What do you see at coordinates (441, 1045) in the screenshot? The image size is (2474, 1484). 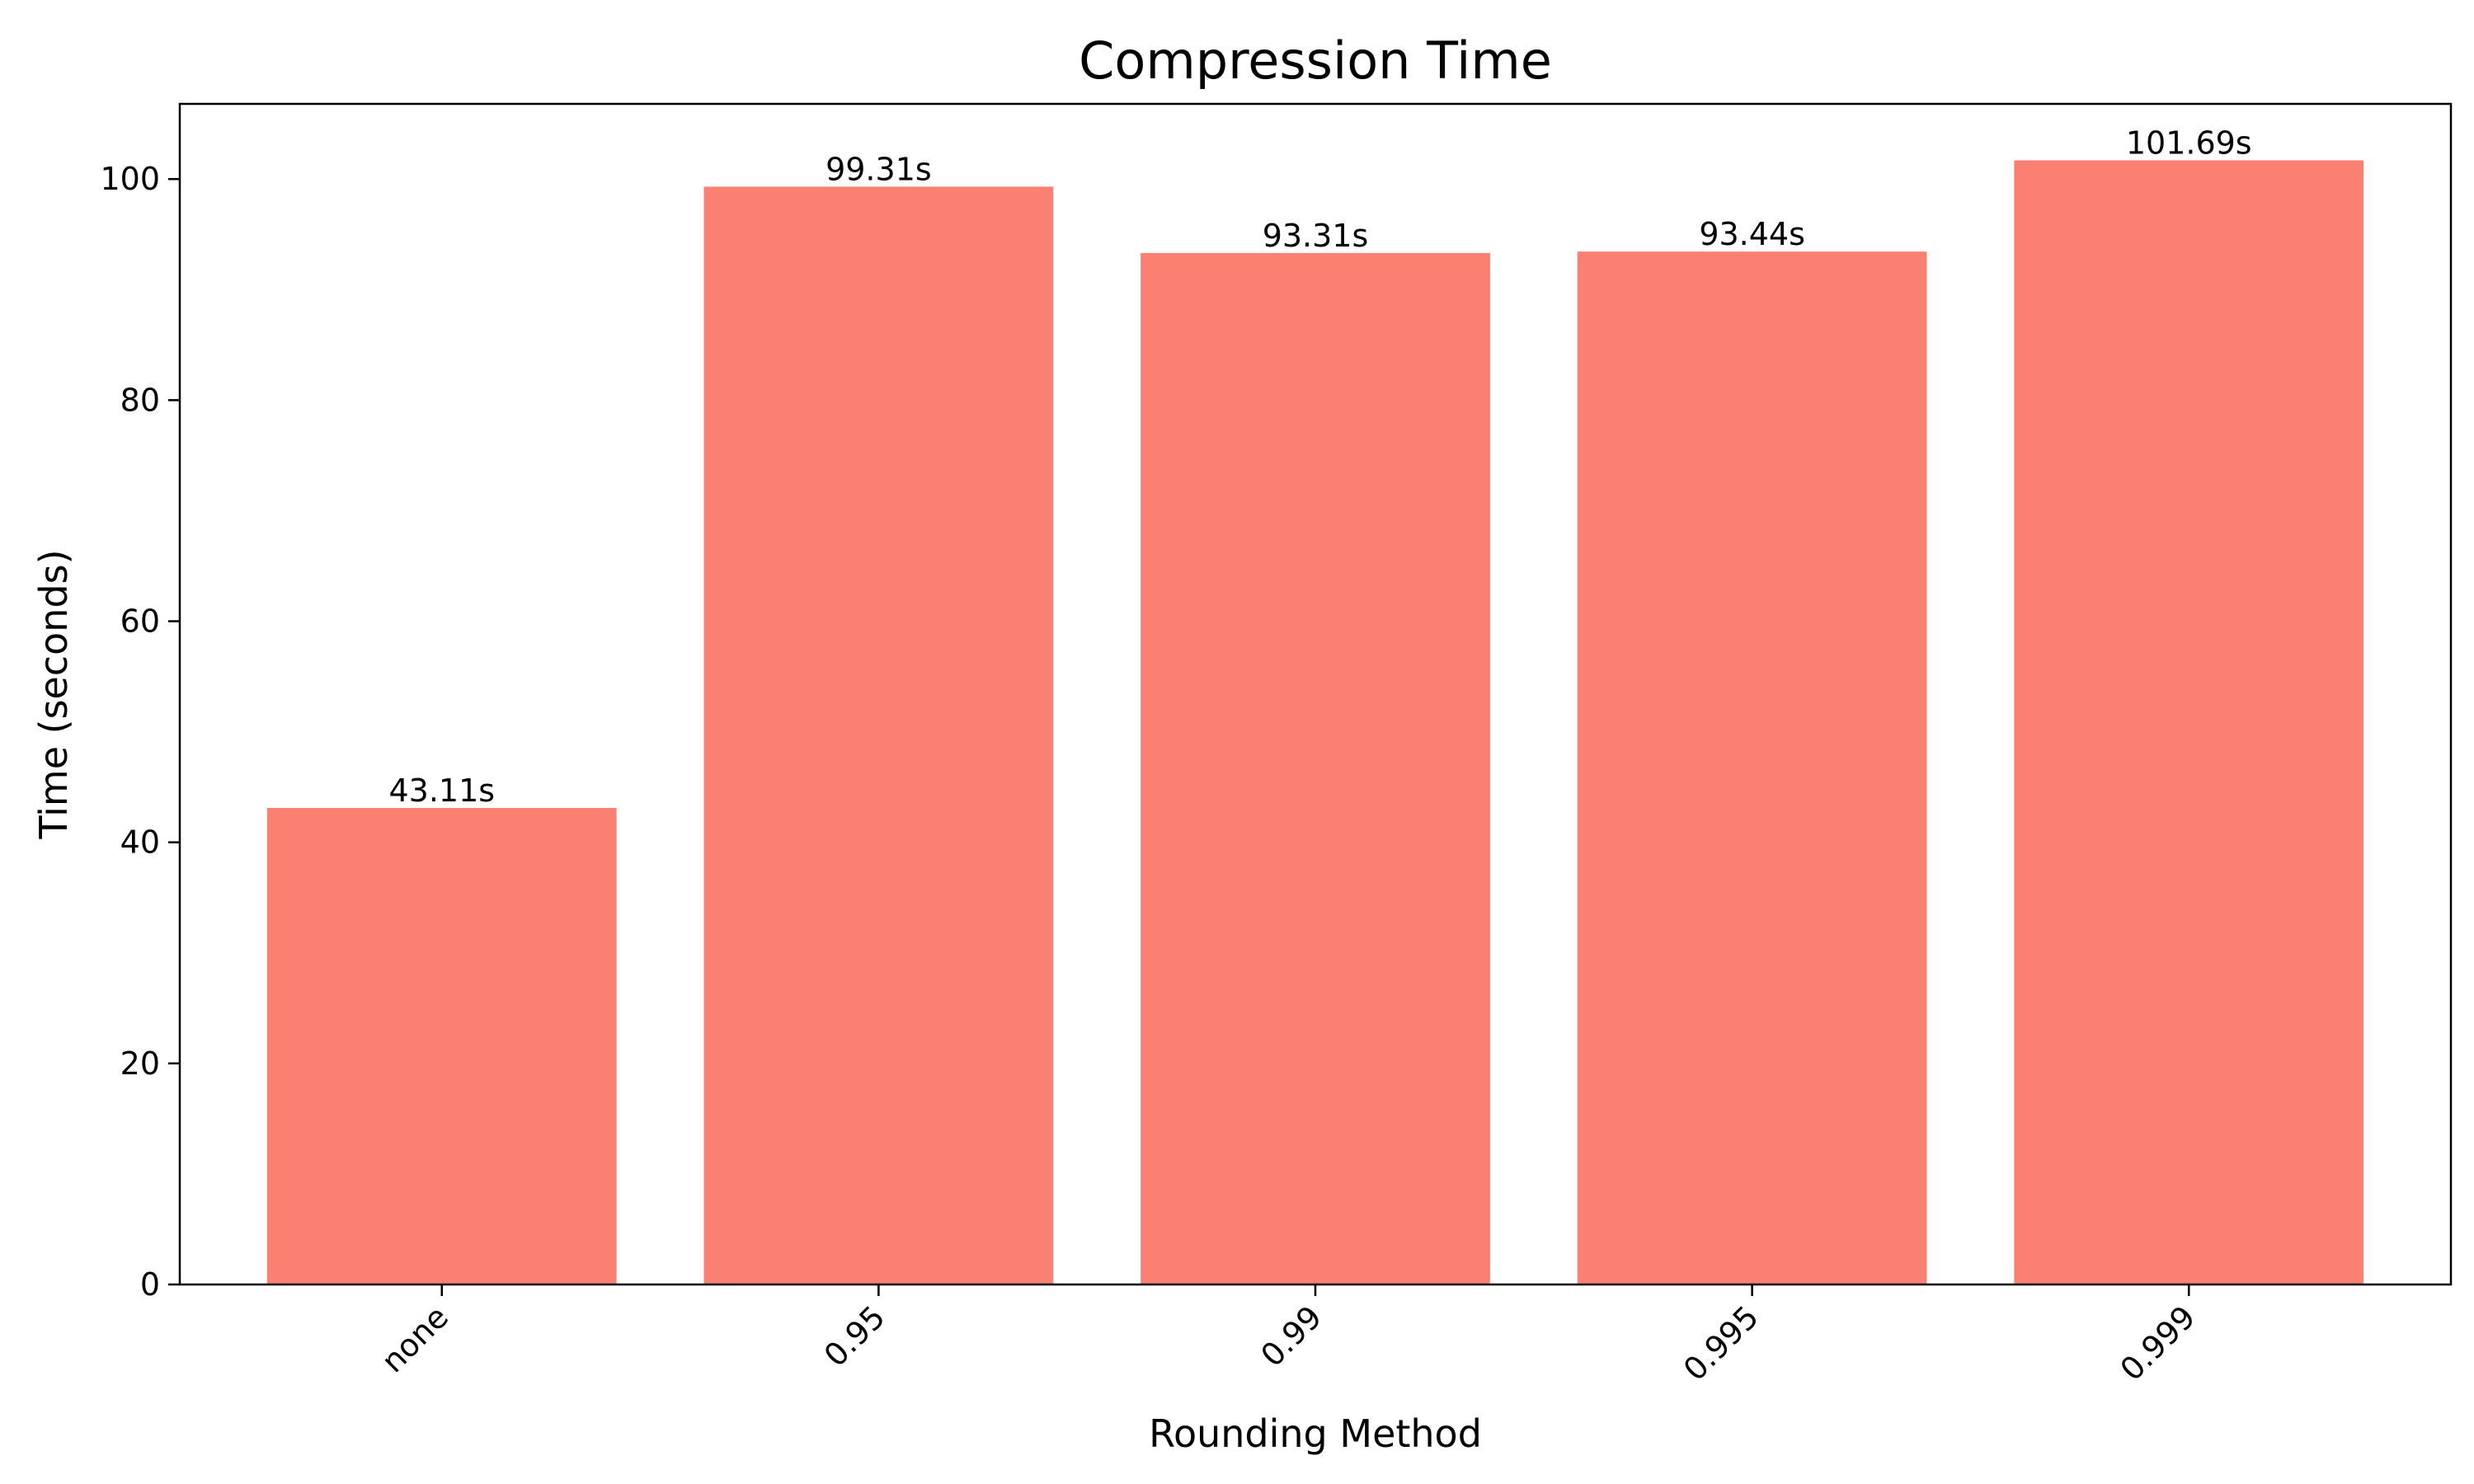 I see `bar-none` at bounding box center [441, 1045].